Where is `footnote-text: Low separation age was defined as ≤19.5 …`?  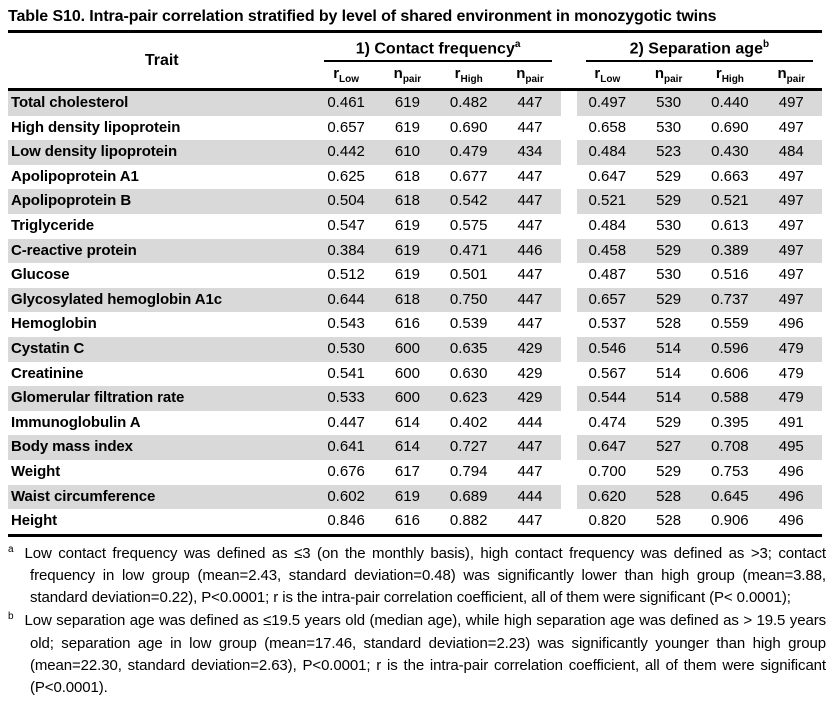 footnote-text: Low separation age was defined as ≤19.5 … is located at coordinates (425, 654).